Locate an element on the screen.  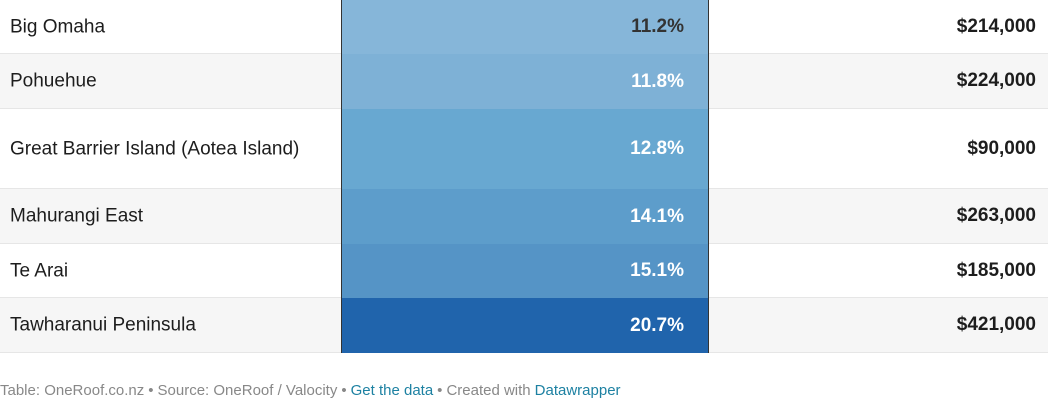
percent-cell: 12.8% is located at coordinates (525, 149).